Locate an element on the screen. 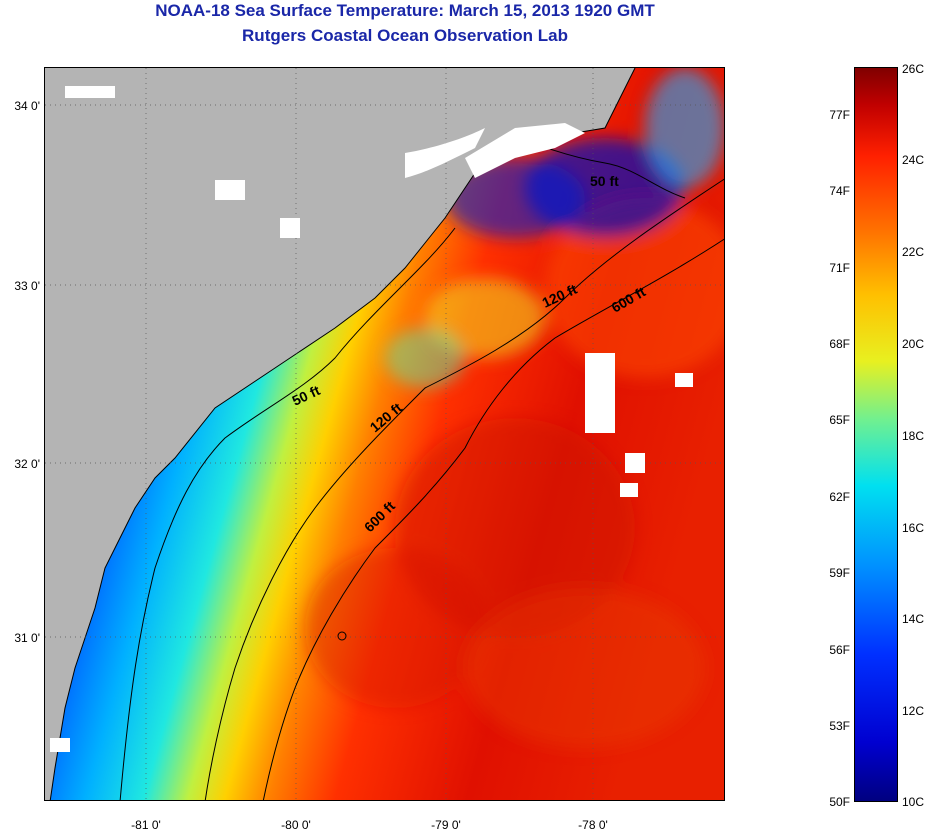  colorbar-label-f-56: 56F is located at coordinates (839, 650).